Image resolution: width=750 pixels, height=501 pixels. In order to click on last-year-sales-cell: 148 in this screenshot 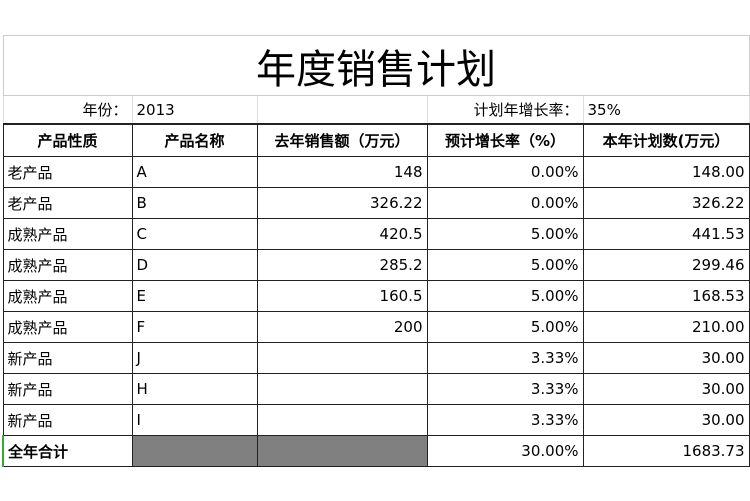, I will do `click(342, 172)`.